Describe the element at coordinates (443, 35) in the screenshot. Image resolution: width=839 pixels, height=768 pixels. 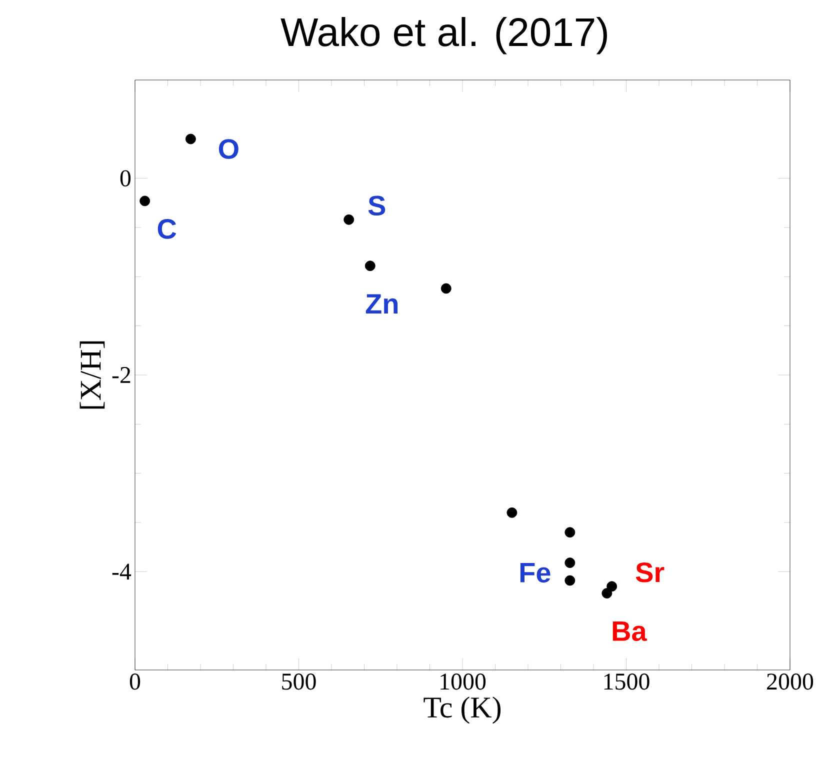
I see `chart-title: Wako et al. (2017)` at that location.